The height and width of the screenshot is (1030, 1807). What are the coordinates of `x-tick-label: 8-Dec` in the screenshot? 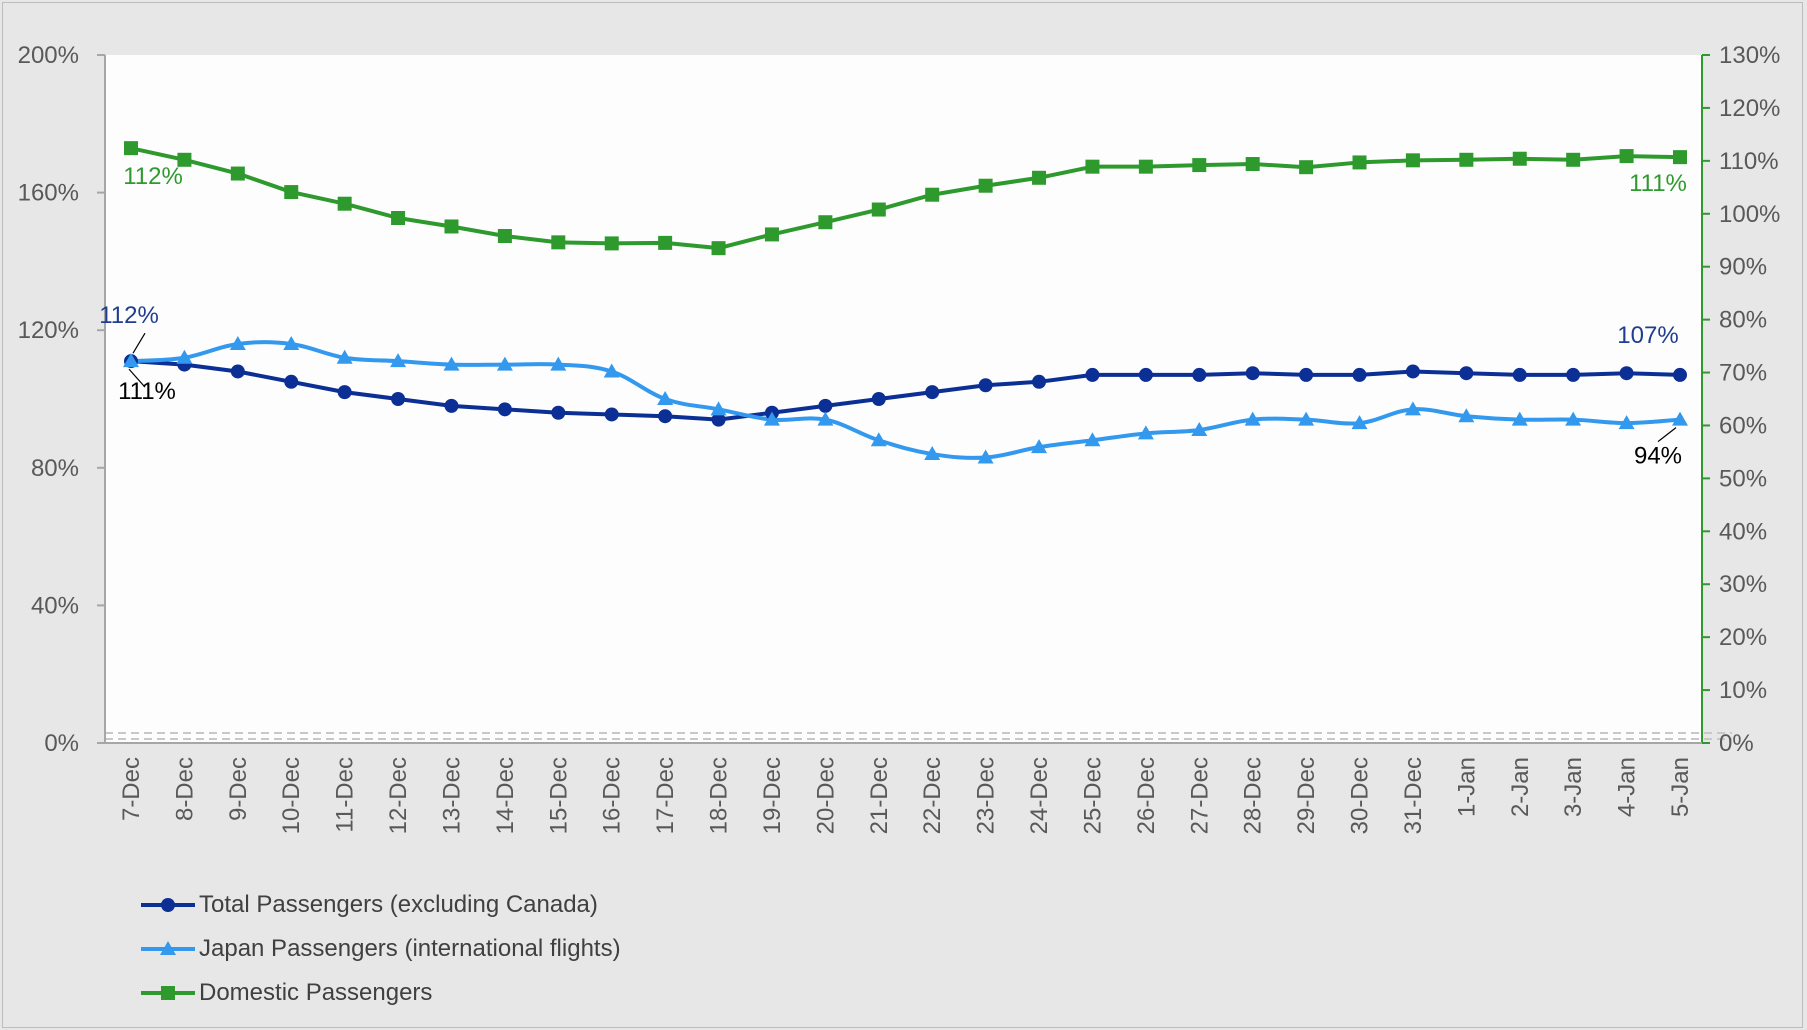 It's located at (184, 789).